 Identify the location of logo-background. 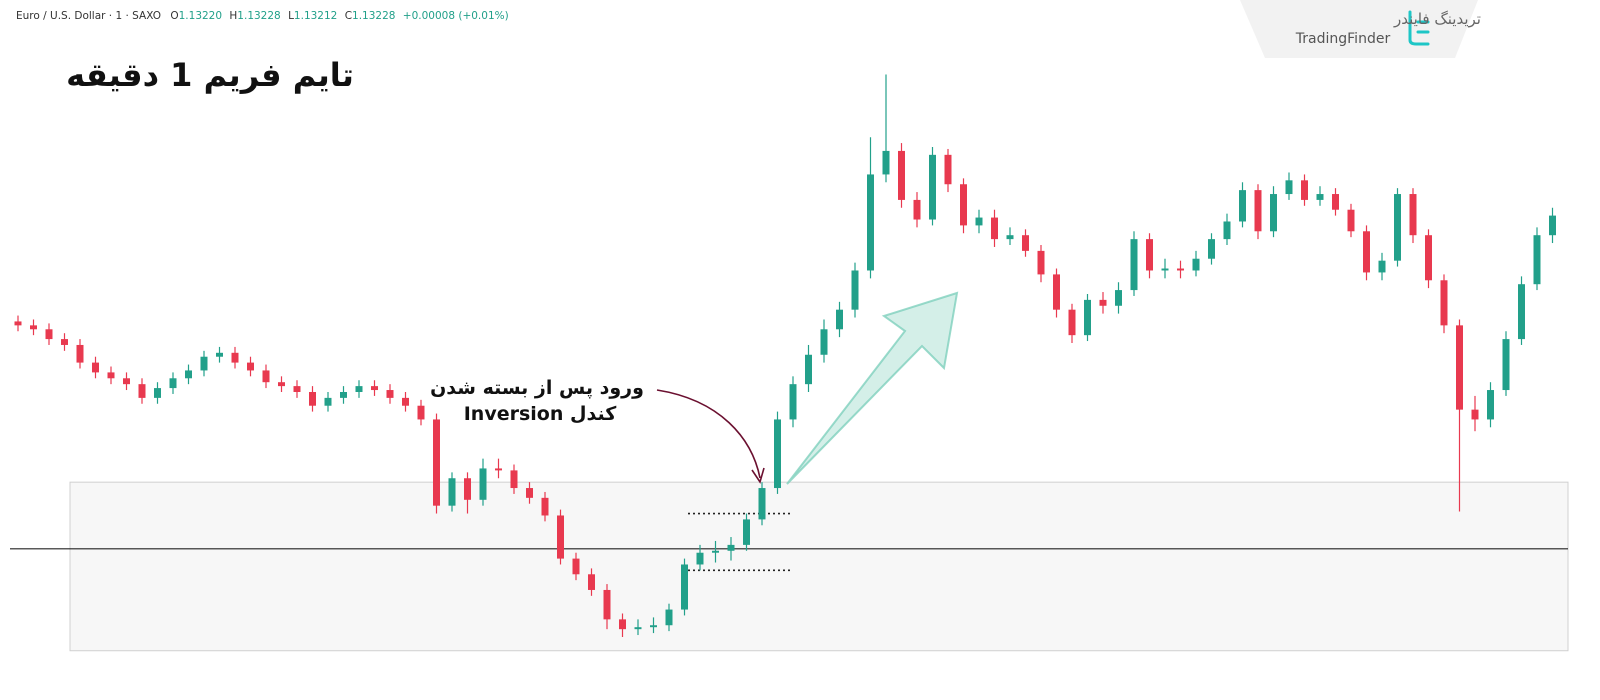
(1359, 29).